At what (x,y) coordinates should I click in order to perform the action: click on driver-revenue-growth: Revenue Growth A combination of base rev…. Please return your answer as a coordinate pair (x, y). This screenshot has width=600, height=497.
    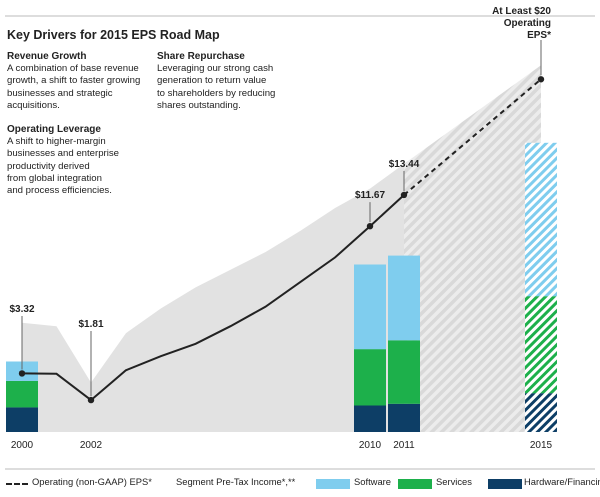
    Looking at the image, I should click on (82, 81).